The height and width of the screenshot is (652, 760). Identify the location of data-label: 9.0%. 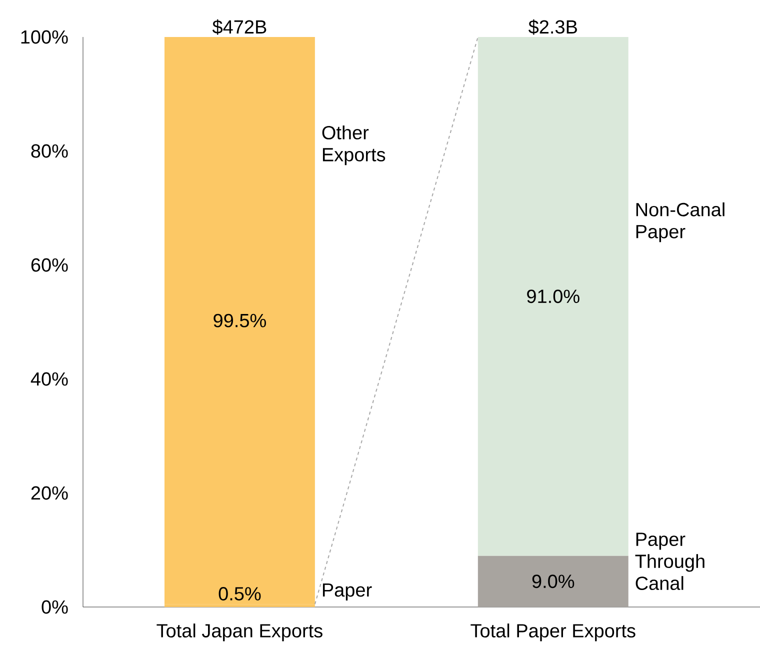
(553, 581).